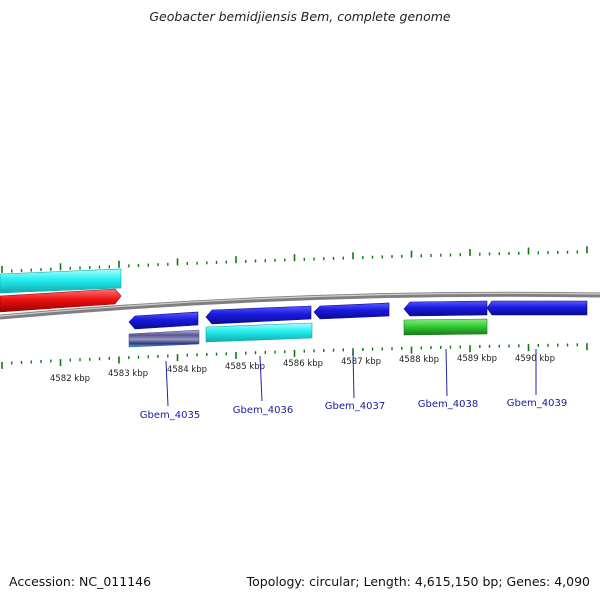 Image resolution: width=600 pixels, height=600 pixels. Describe the element at coordinates (187, 370) in the screenshot. I see `scale-label: 4584 kbp` at that location.